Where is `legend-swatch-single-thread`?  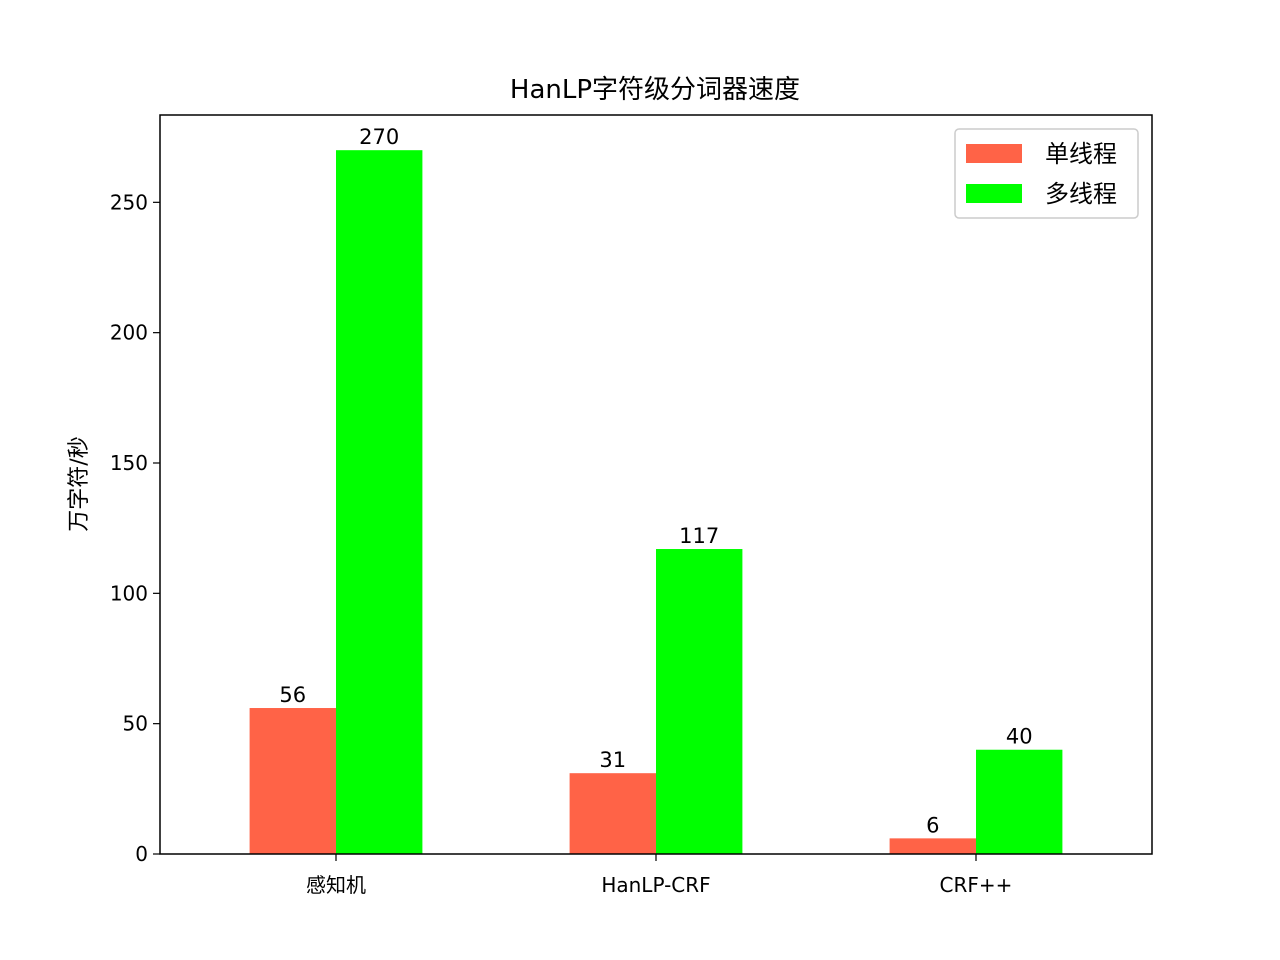 legend-swatch-single-thread is located at coordinates (994, 153).